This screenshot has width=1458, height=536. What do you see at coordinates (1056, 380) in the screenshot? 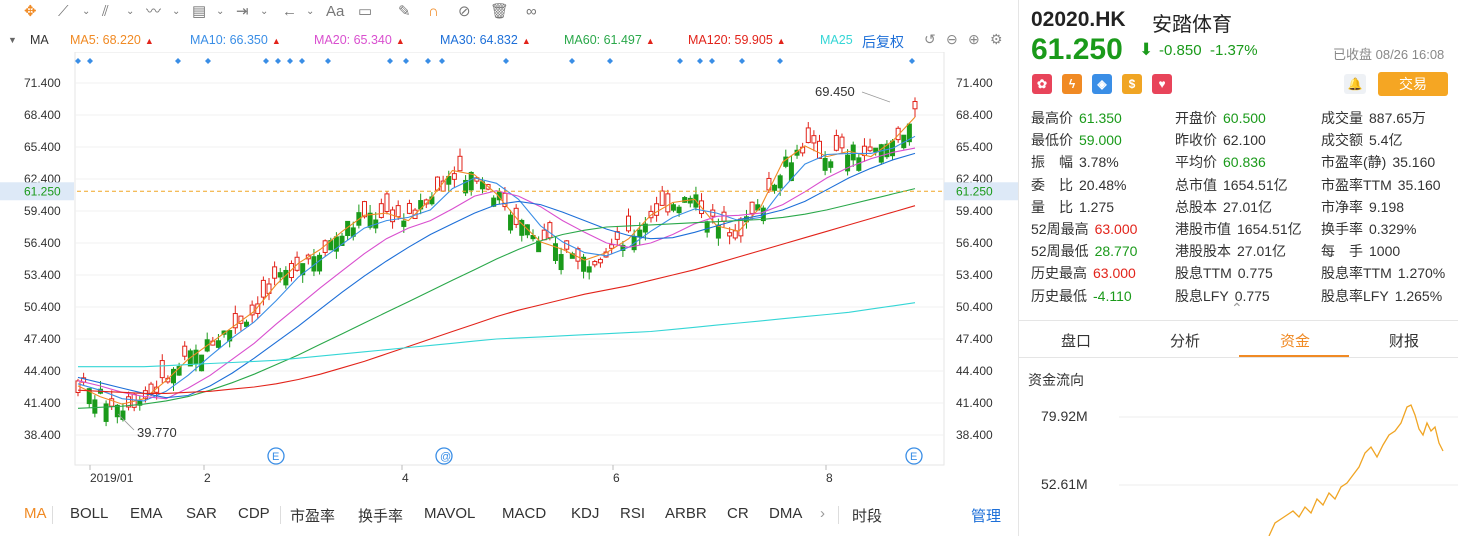
I see `fund-flow-title: 资金流向` at bounding box center [1056, 380].